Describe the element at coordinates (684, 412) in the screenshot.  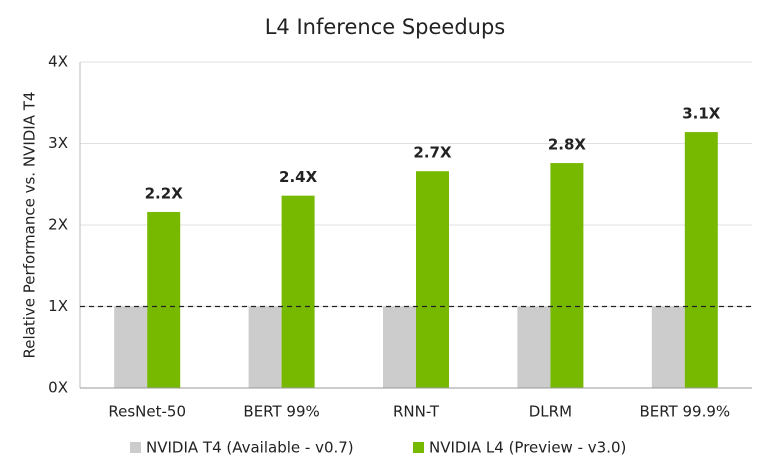
I see `x-tick-label: BERT 99.9%` at that location.